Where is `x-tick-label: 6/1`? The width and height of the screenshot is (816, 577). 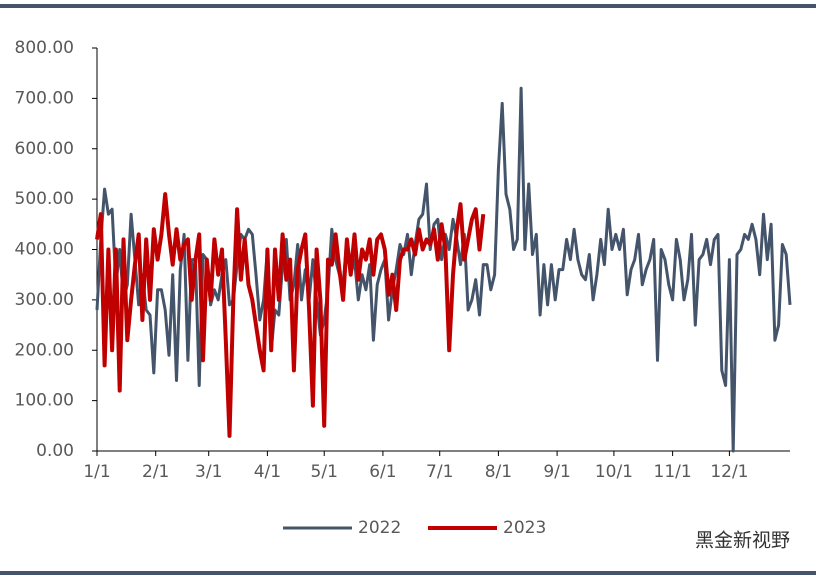 x-tick-label: 6/1 is located at coordinates (382, 472).